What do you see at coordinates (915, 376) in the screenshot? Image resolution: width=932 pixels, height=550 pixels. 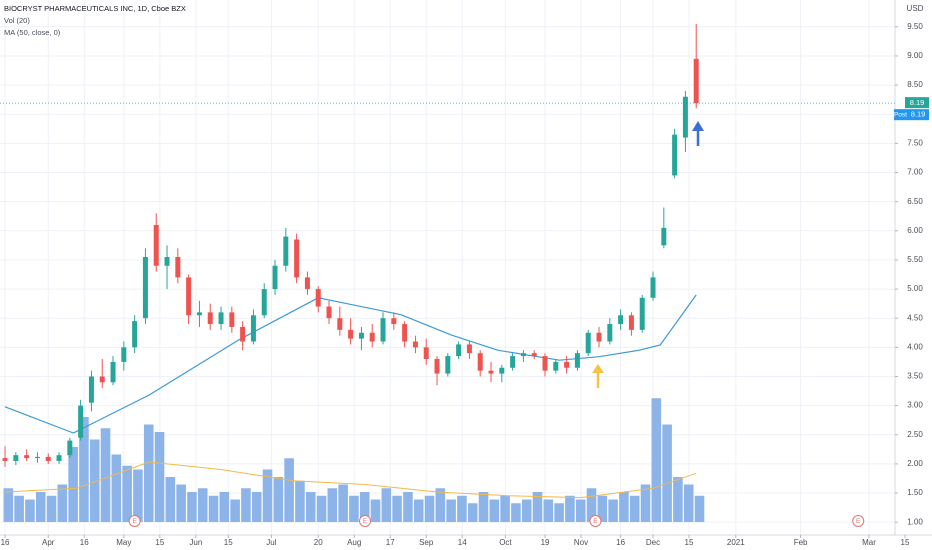 I see `y-tick-label: 3.50` at bounding box center [915, 376].